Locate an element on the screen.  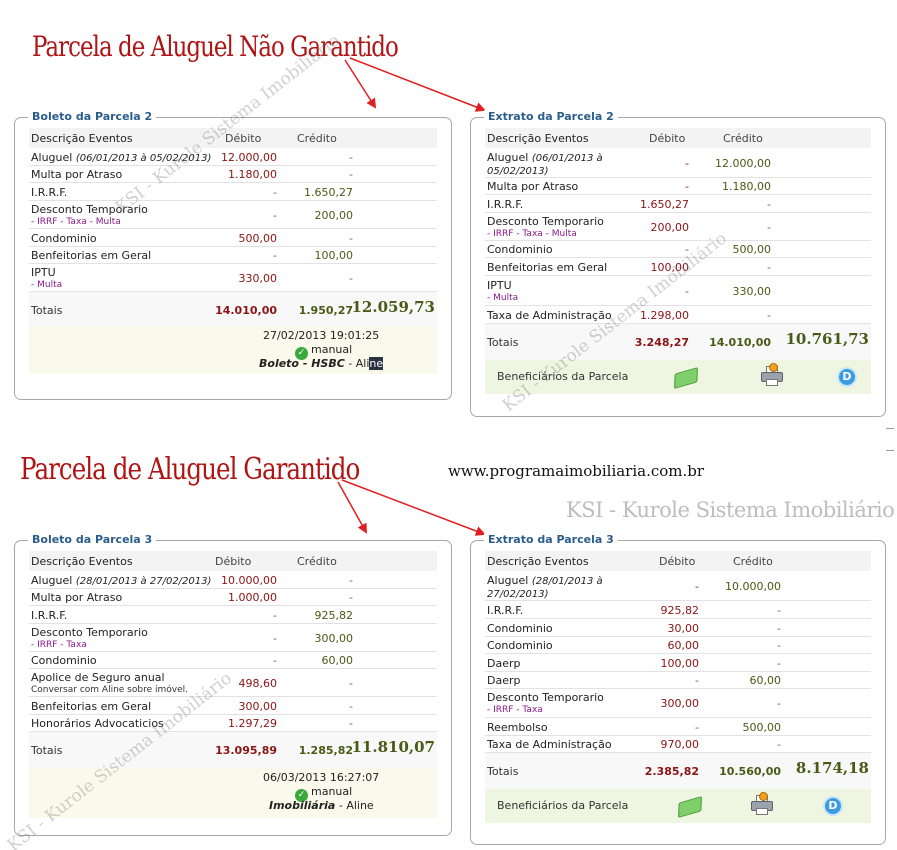
row-debit: 1.298,00 is located at coordinates (664, 315).